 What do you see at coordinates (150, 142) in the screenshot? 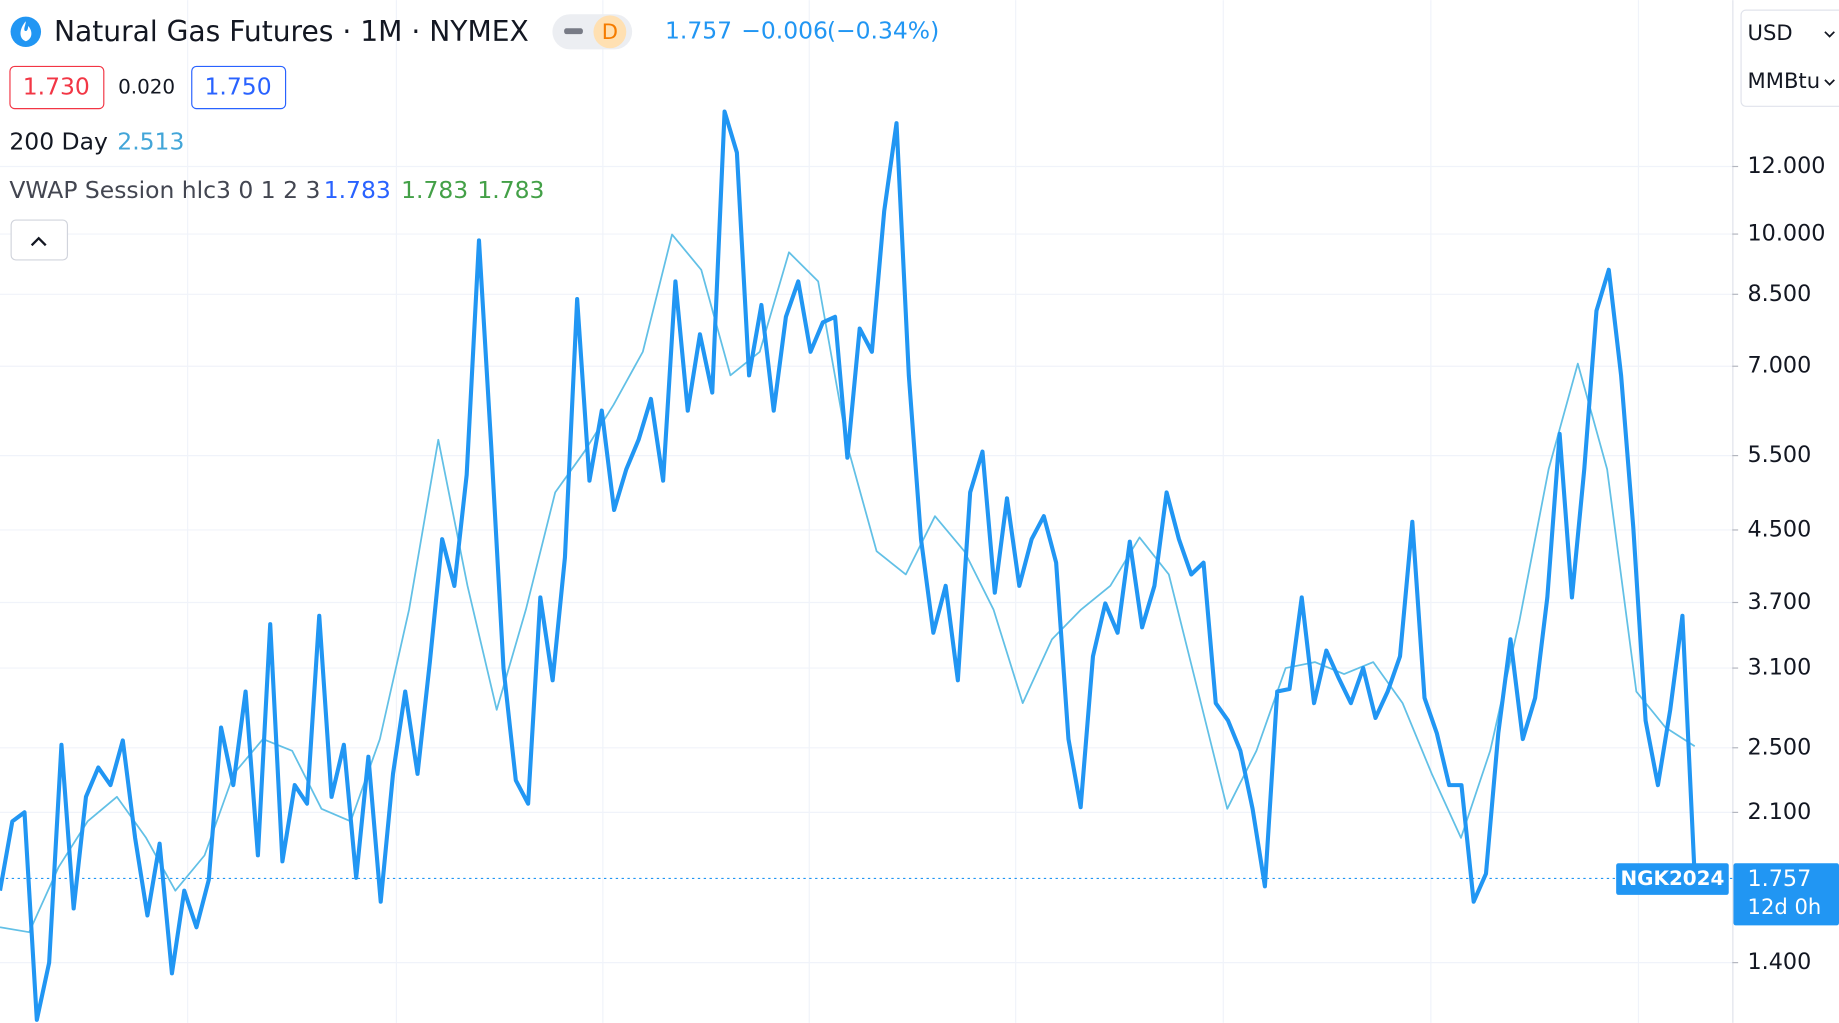
I see `ma-legend-value: 2.513` at bounding box center [150, 142].